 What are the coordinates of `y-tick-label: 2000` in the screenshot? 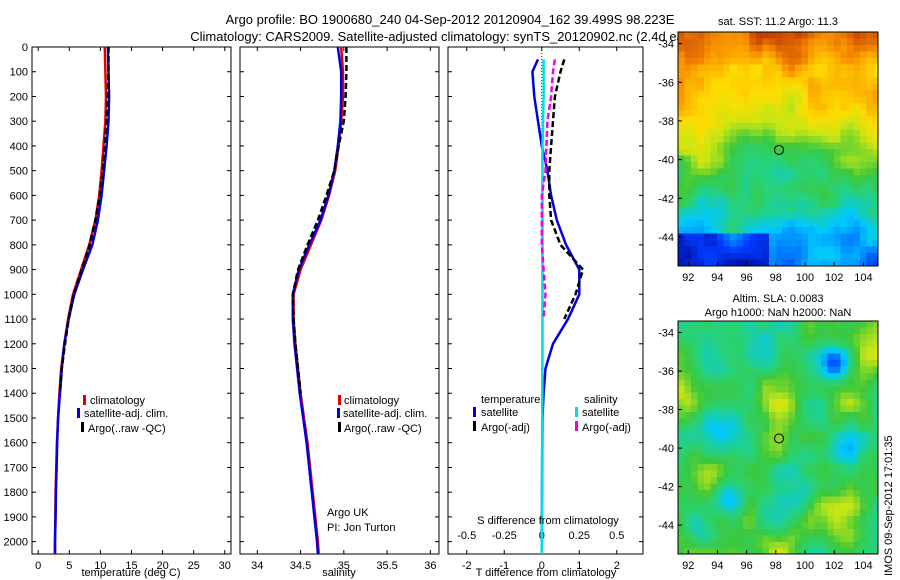 It's located at (16, 543).